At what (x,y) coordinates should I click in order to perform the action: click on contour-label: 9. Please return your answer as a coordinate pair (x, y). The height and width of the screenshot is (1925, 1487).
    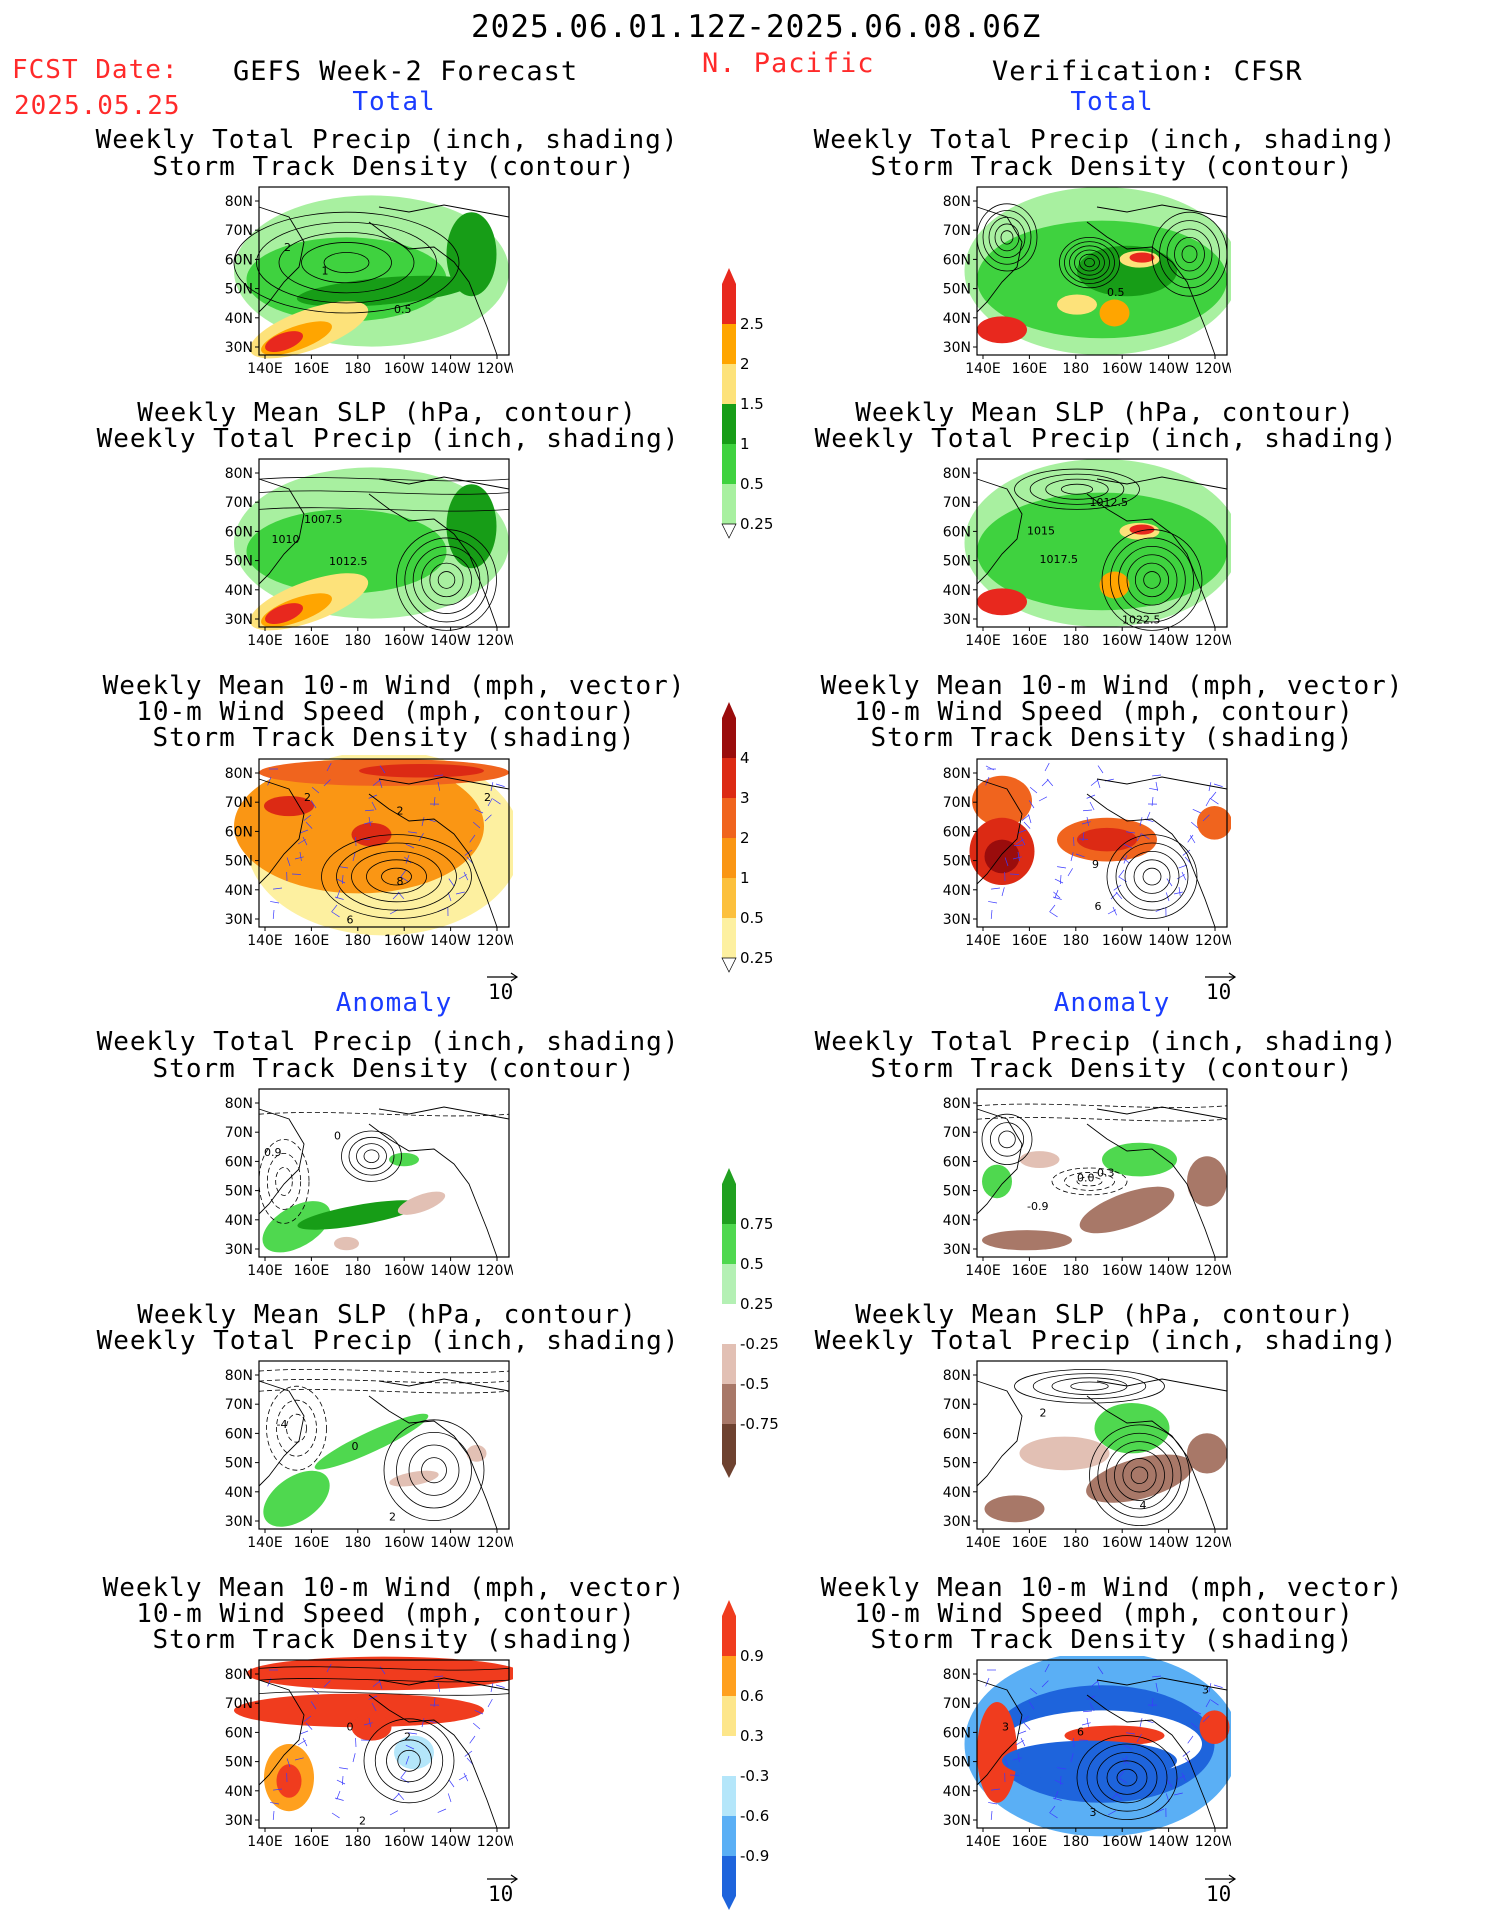
    Looking at the image, I should click on (1095, 864).